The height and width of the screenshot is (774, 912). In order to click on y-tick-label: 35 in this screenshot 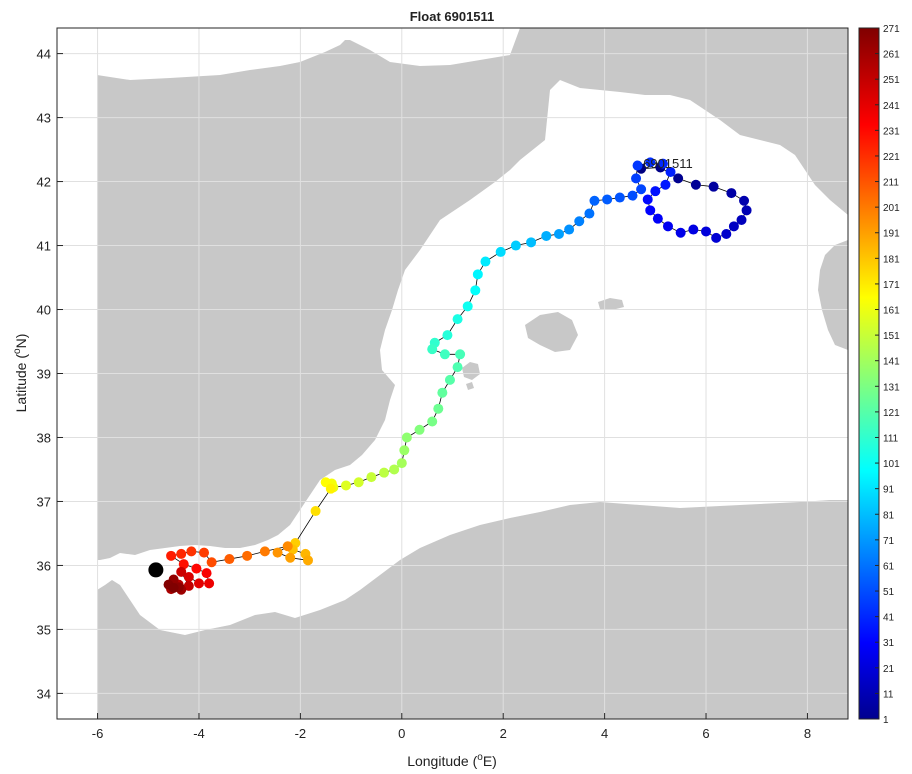, I will do `click(44, 629)`.